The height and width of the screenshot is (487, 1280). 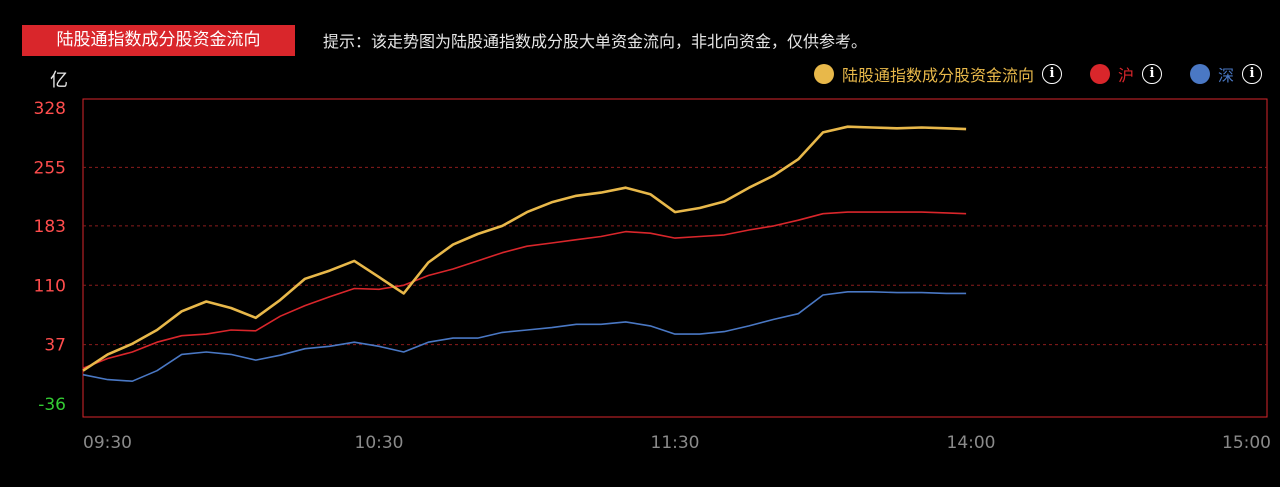 What do you see at coordinates (59, 80) in the screenshot?
I see `y-axis-unit: 亿` at bounding box center [59, 80].